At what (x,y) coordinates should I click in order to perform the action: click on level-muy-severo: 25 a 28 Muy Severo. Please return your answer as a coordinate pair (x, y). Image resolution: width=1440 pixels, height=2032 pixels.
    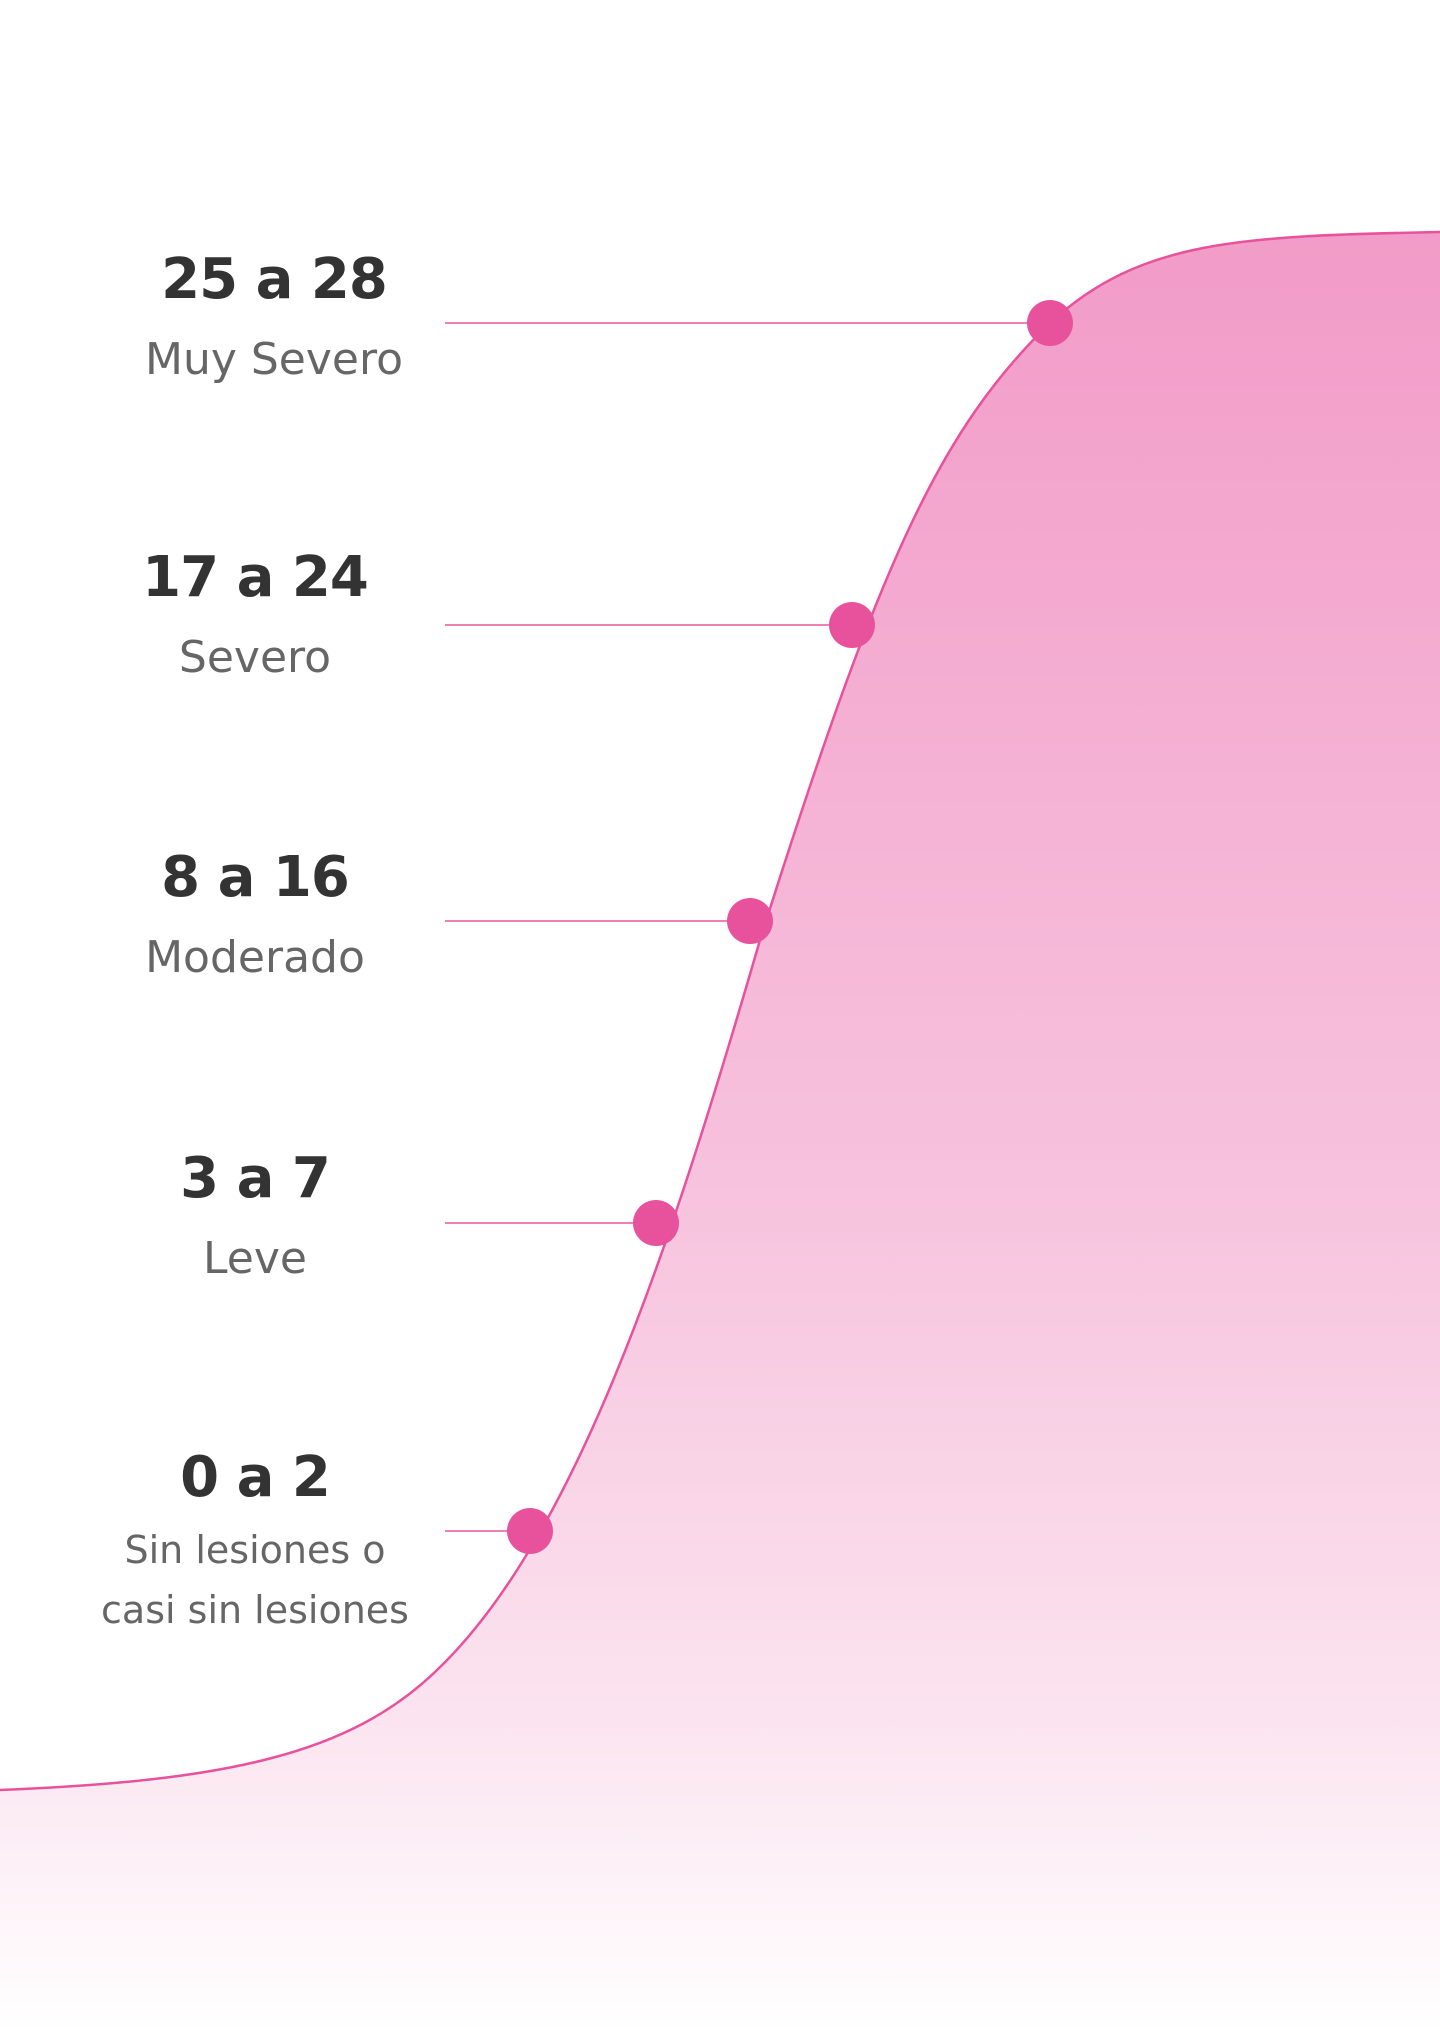
    Looking at the image, I should click on (274, 320).